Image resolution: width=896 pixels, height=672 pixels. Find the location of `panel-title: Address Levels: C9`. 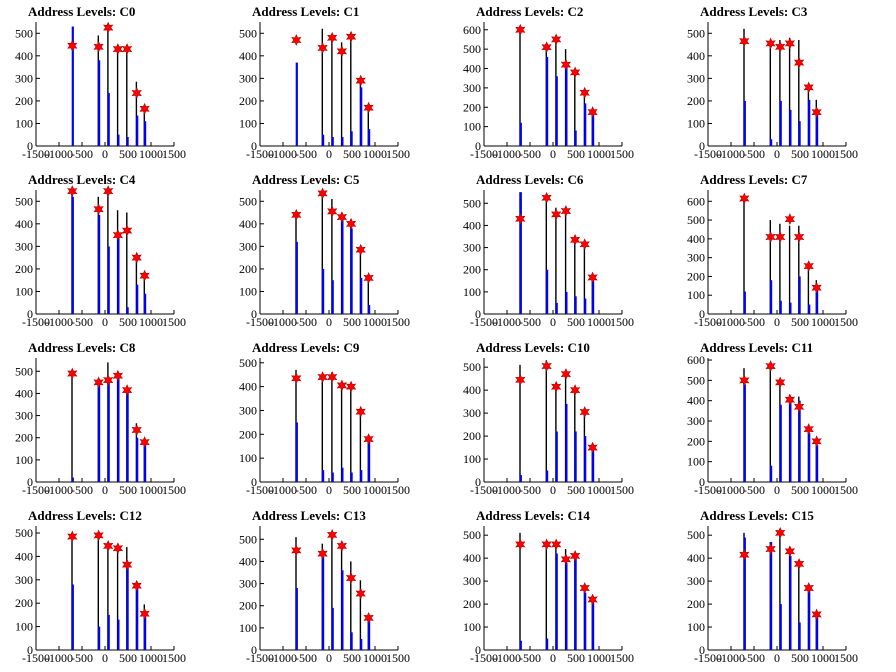

panel-title: Address Levels: C9 is located at coordinates (306, 347).